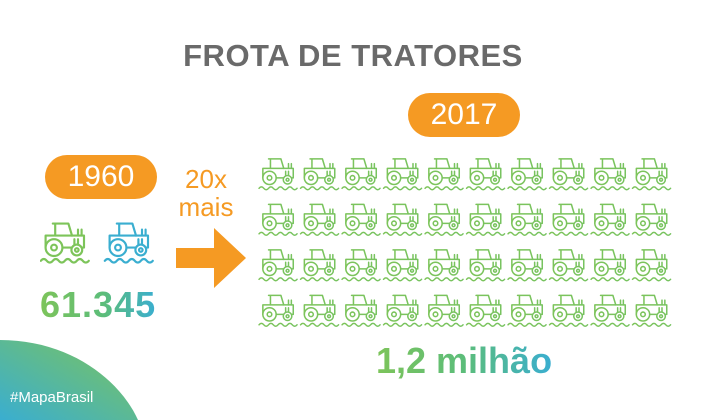  I want to click on year-1960-badge: 1960, so click(101, 177).